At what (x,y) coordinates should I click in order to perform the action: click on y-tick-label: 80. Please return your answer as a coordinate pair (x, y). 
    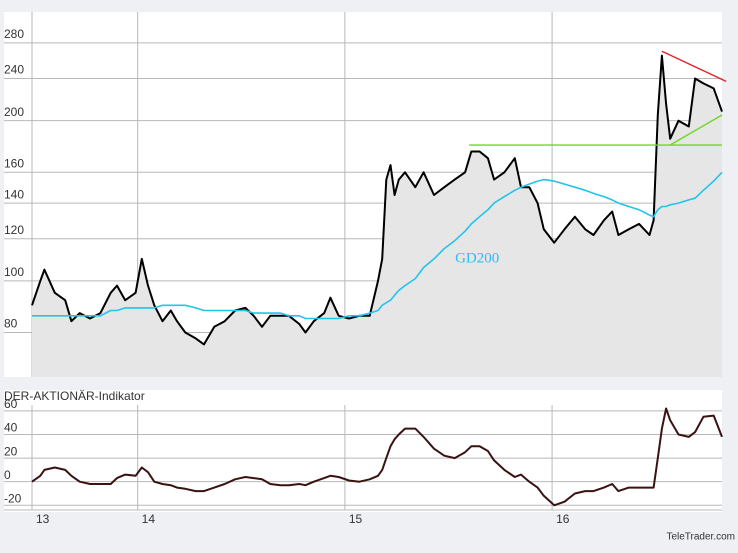
    Looking at the image, I should click on (11, 324).